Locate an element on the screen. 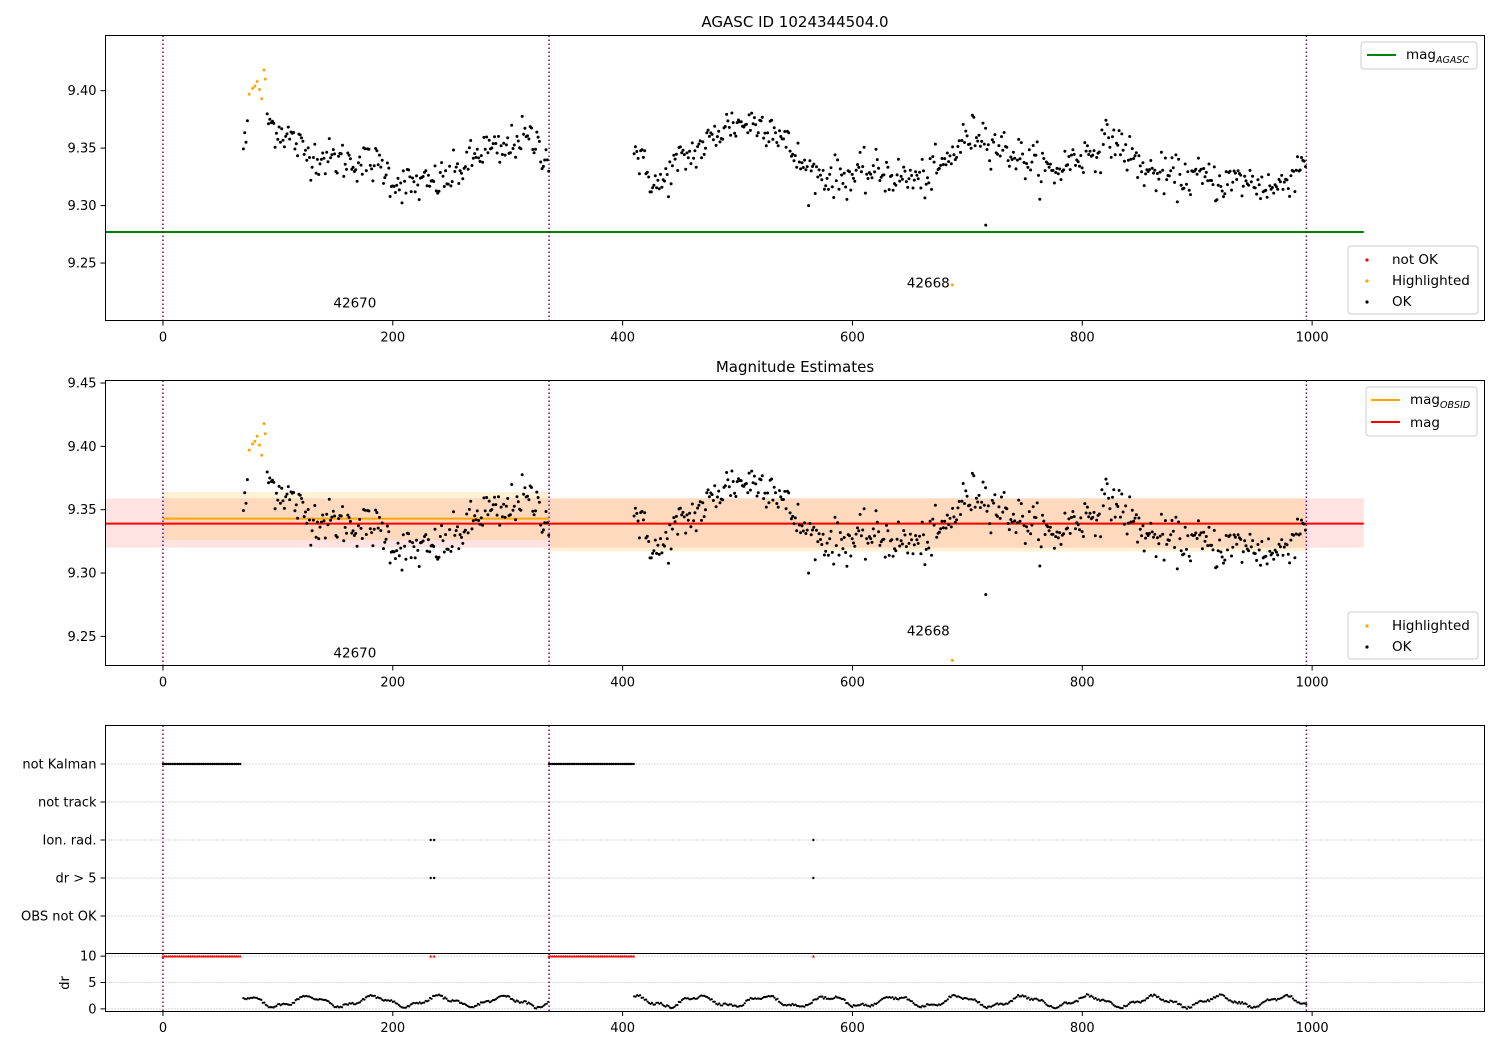 Image resolution: width=1500 pixels, height=1050 pixels. dr-tick-label: 5 is located at coordinates (92, 983).